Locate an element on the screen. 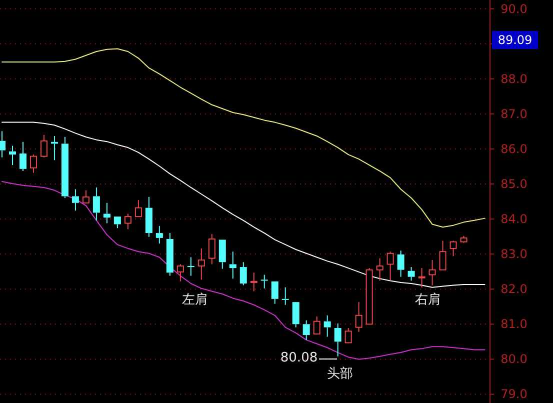  y-tick-label: 83.0 is located at coordinates (514, 254).